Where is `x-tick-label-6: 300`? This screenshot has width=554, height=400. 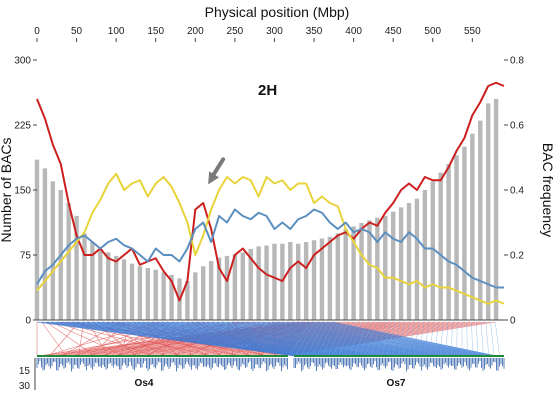
x-tick-label-6: 300 is located at coordinates (274, 31).